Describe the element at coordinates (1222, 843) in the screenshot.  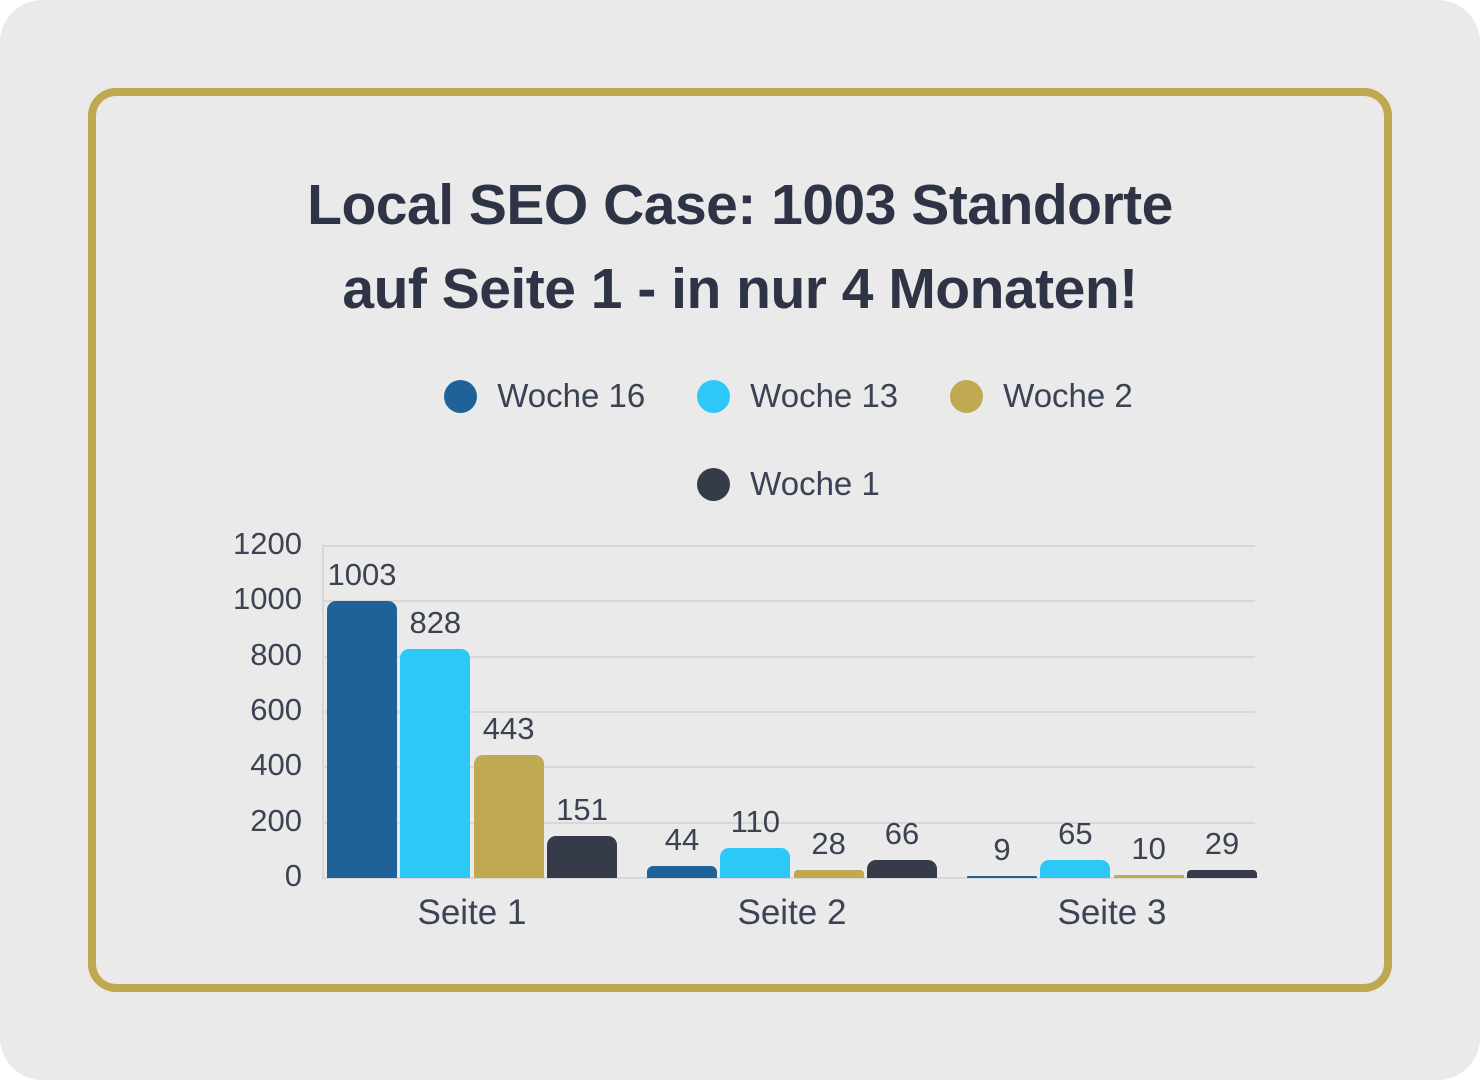
I see `bar-value-label: 29` at that location.